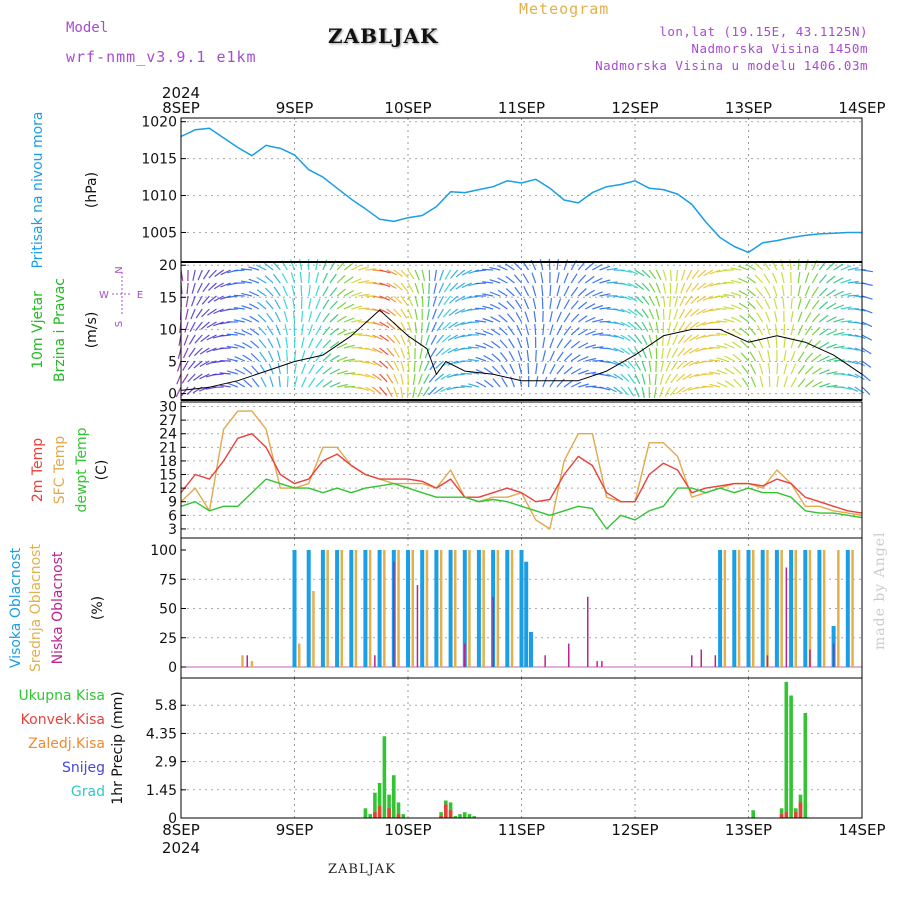  What do you see at coordinates (181, 108) in the screenshot?
I see `day-tick-label-top: 8SEP` at bounding box center [181, 108].